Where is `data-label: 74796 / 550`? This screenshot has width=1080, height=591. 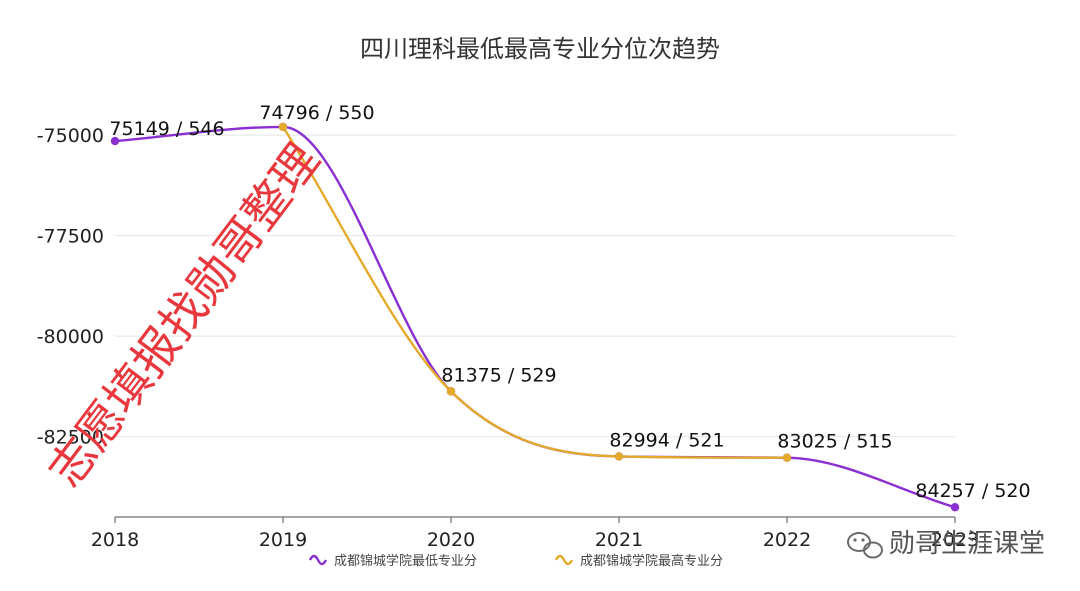 data-label: 74796 / 550 is located at coordinates (316, 113).